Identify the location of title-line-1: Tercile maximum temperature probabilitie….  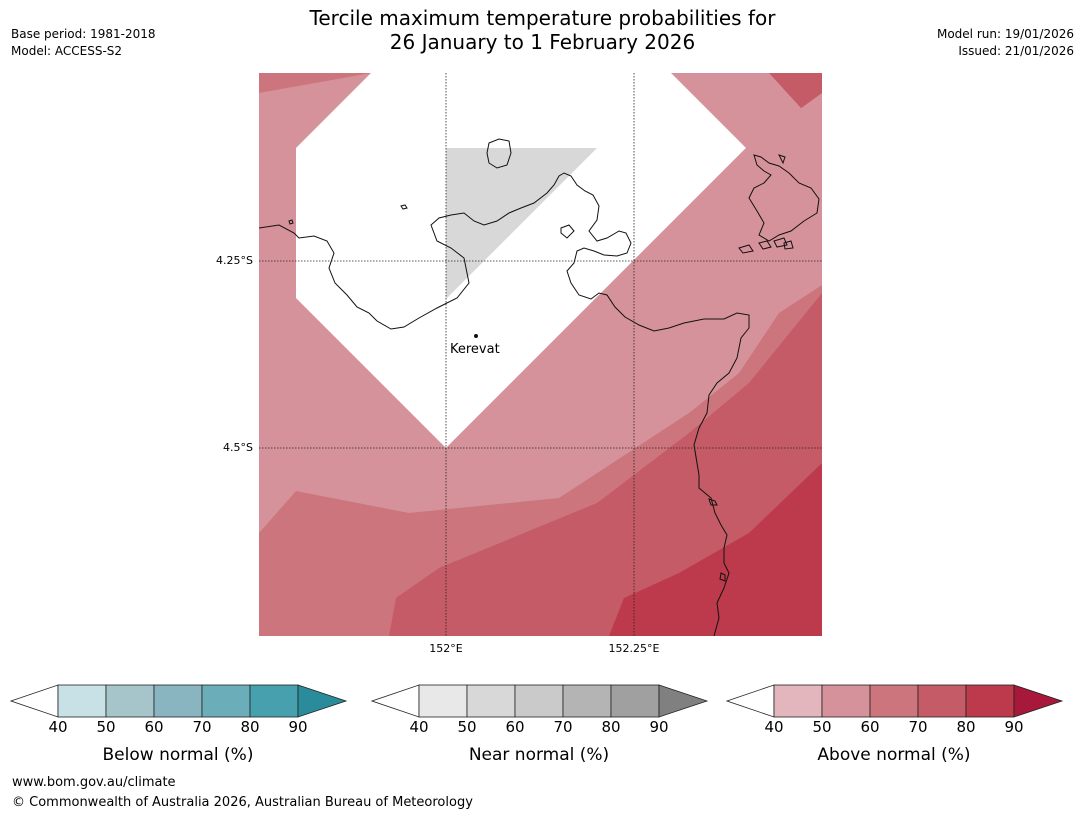
(542, 18).